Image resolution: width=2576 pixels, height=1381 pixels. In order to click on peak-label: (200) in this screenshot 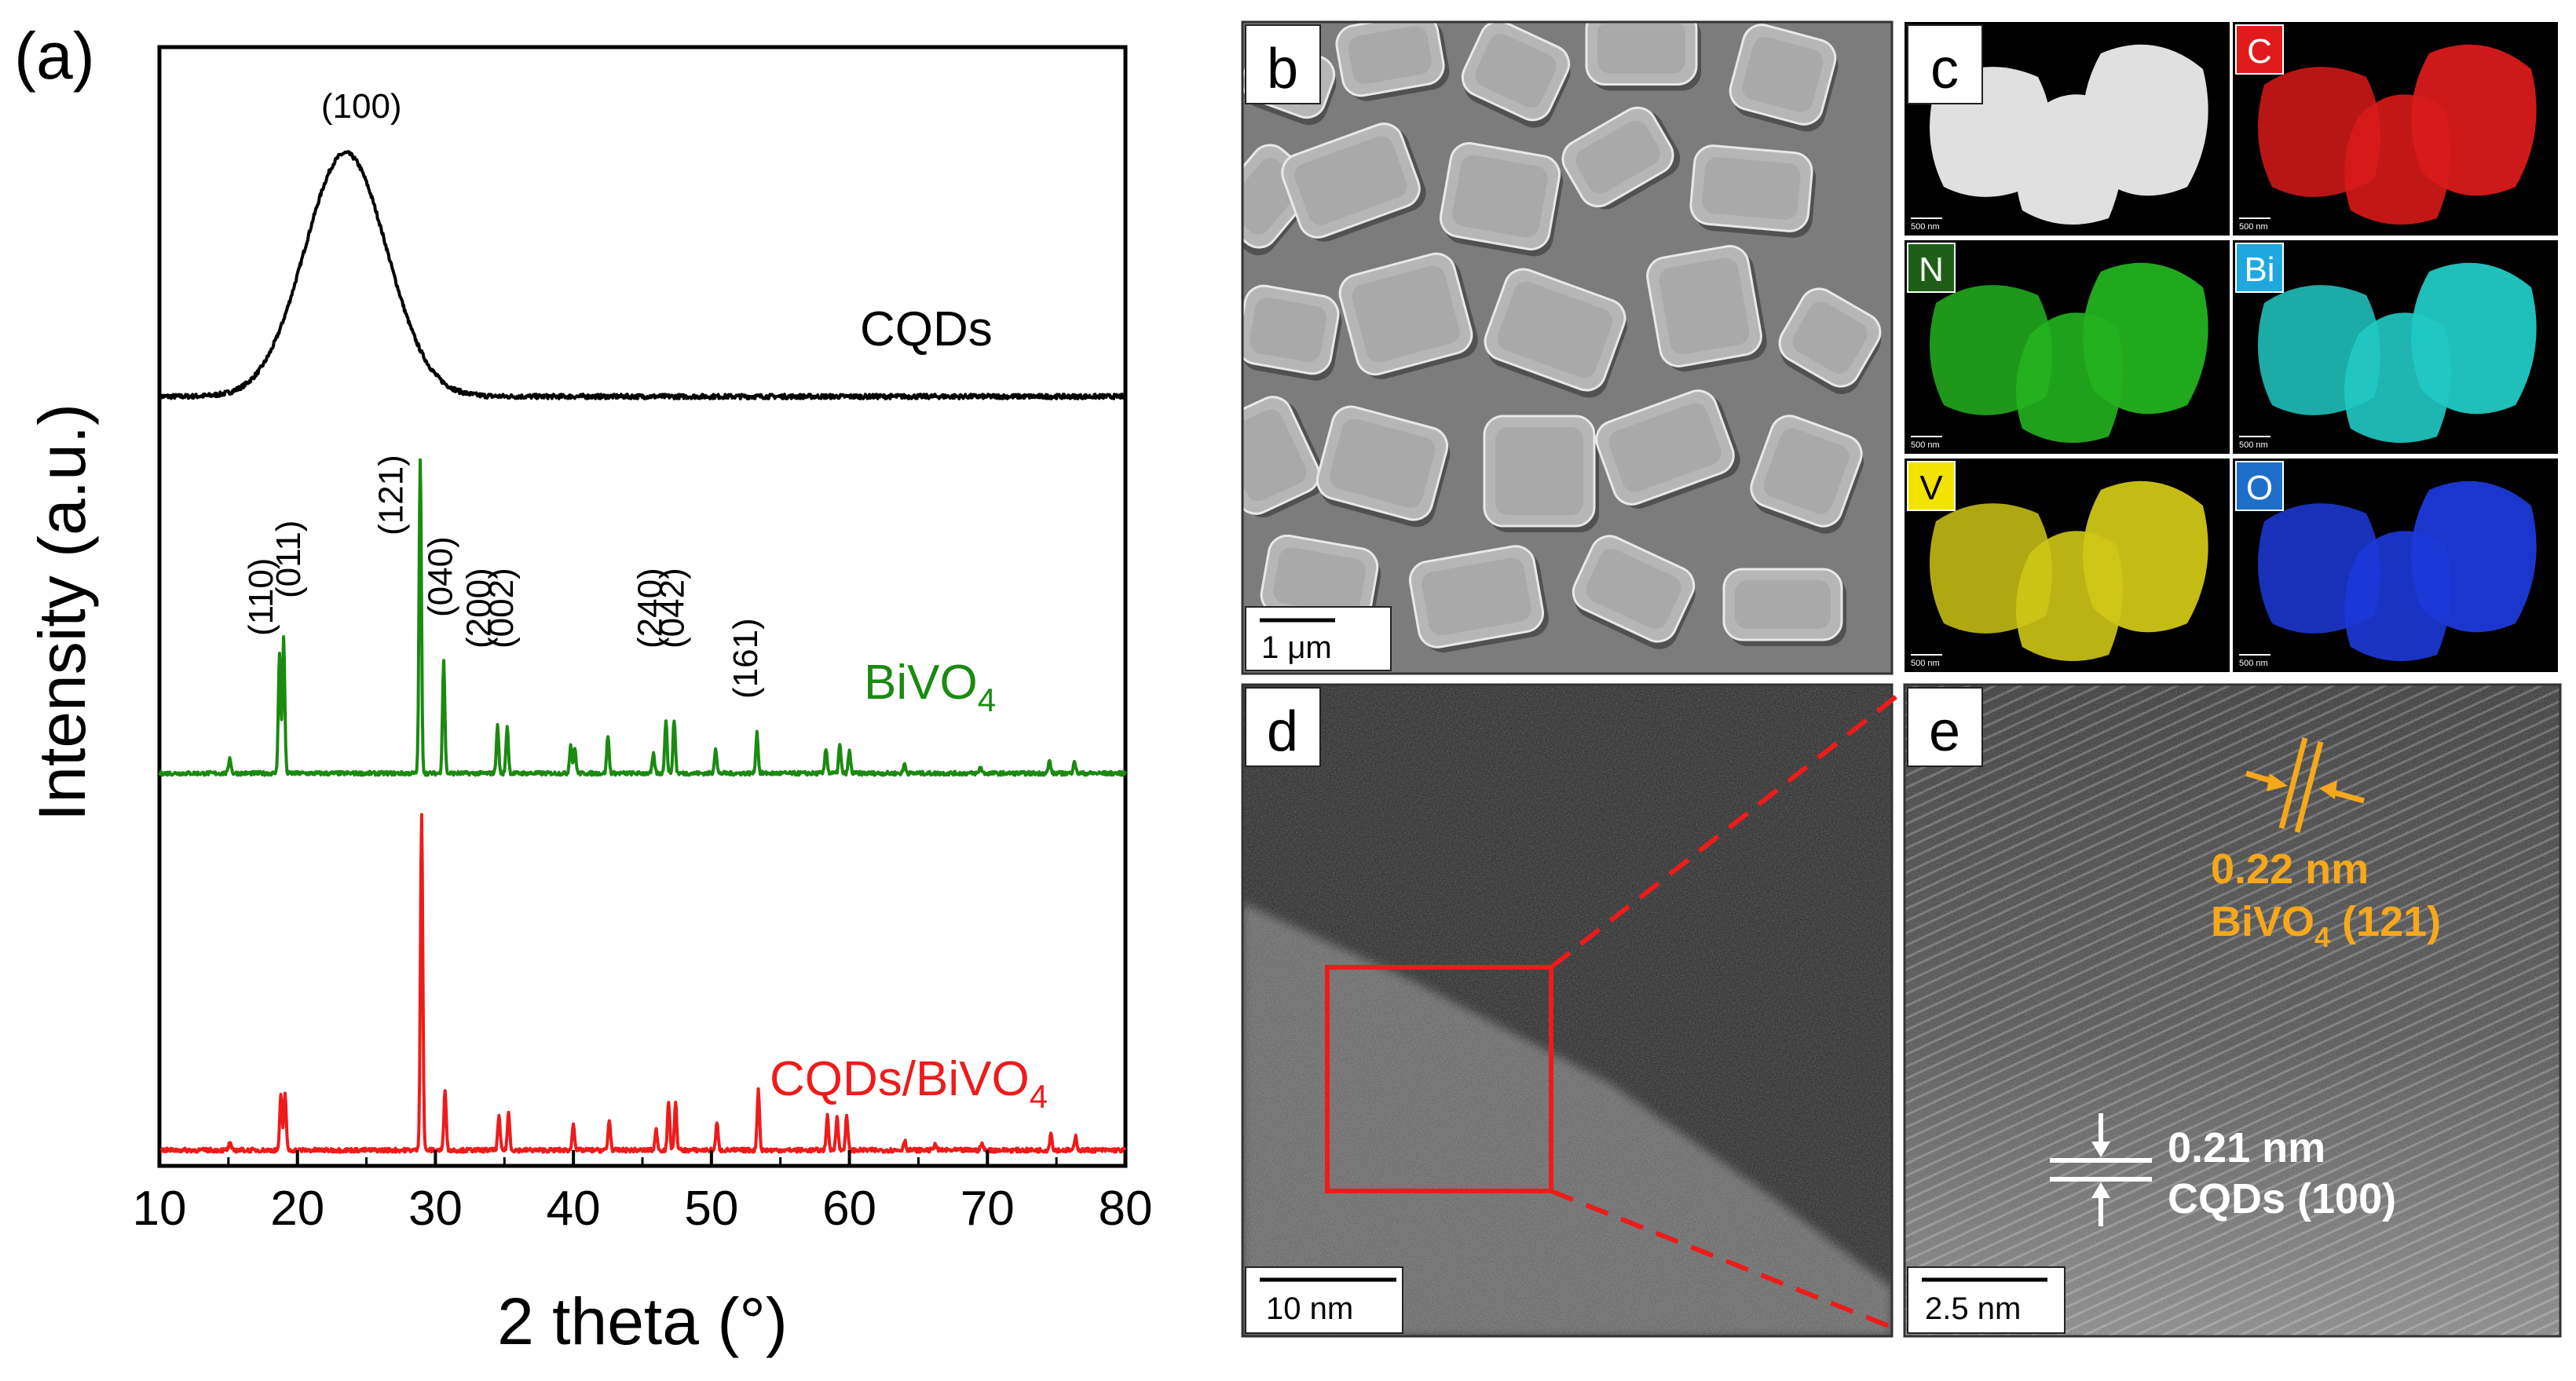, I will do `click(480, 608)`.